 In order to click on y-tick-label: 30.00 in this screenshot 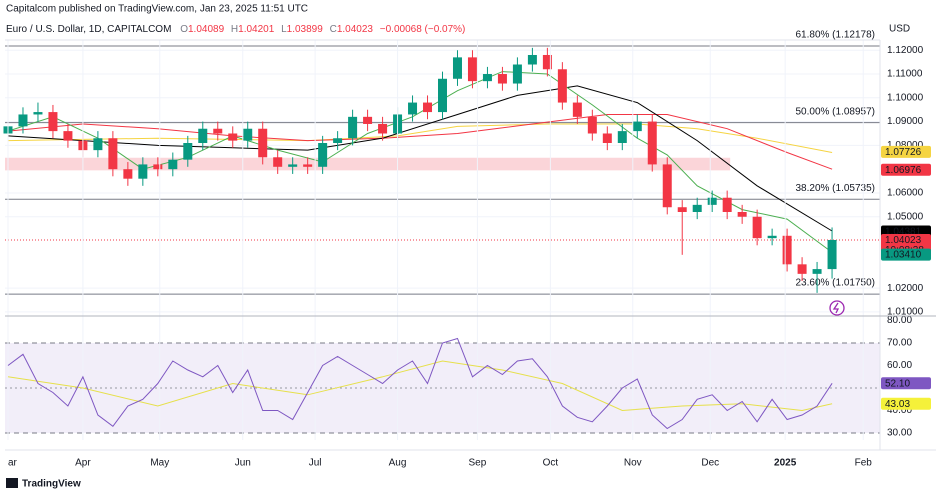, I will do `click(899, 433)`.